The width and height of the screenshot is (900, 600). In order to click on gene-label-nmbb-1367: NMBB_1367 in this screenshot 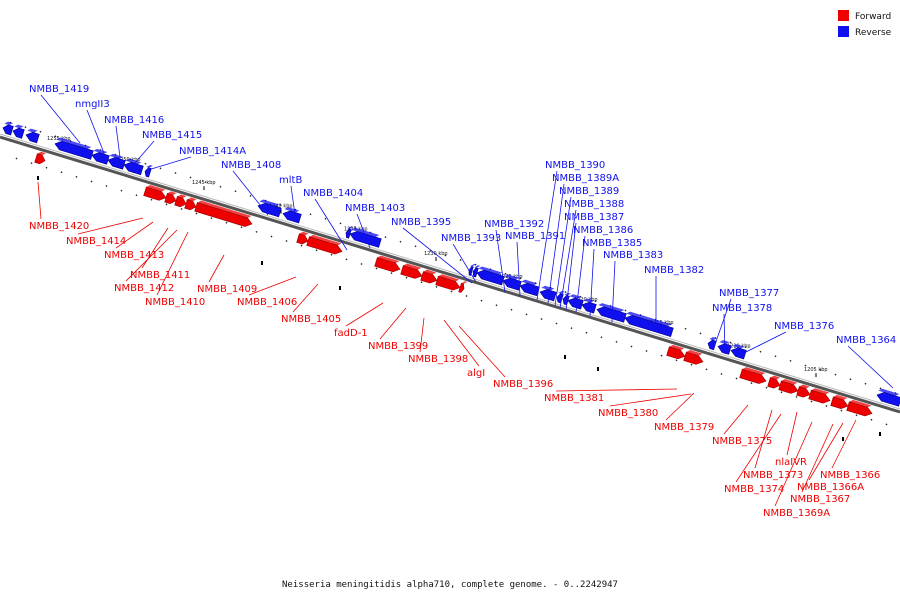, I will do `click(820, 499)`.